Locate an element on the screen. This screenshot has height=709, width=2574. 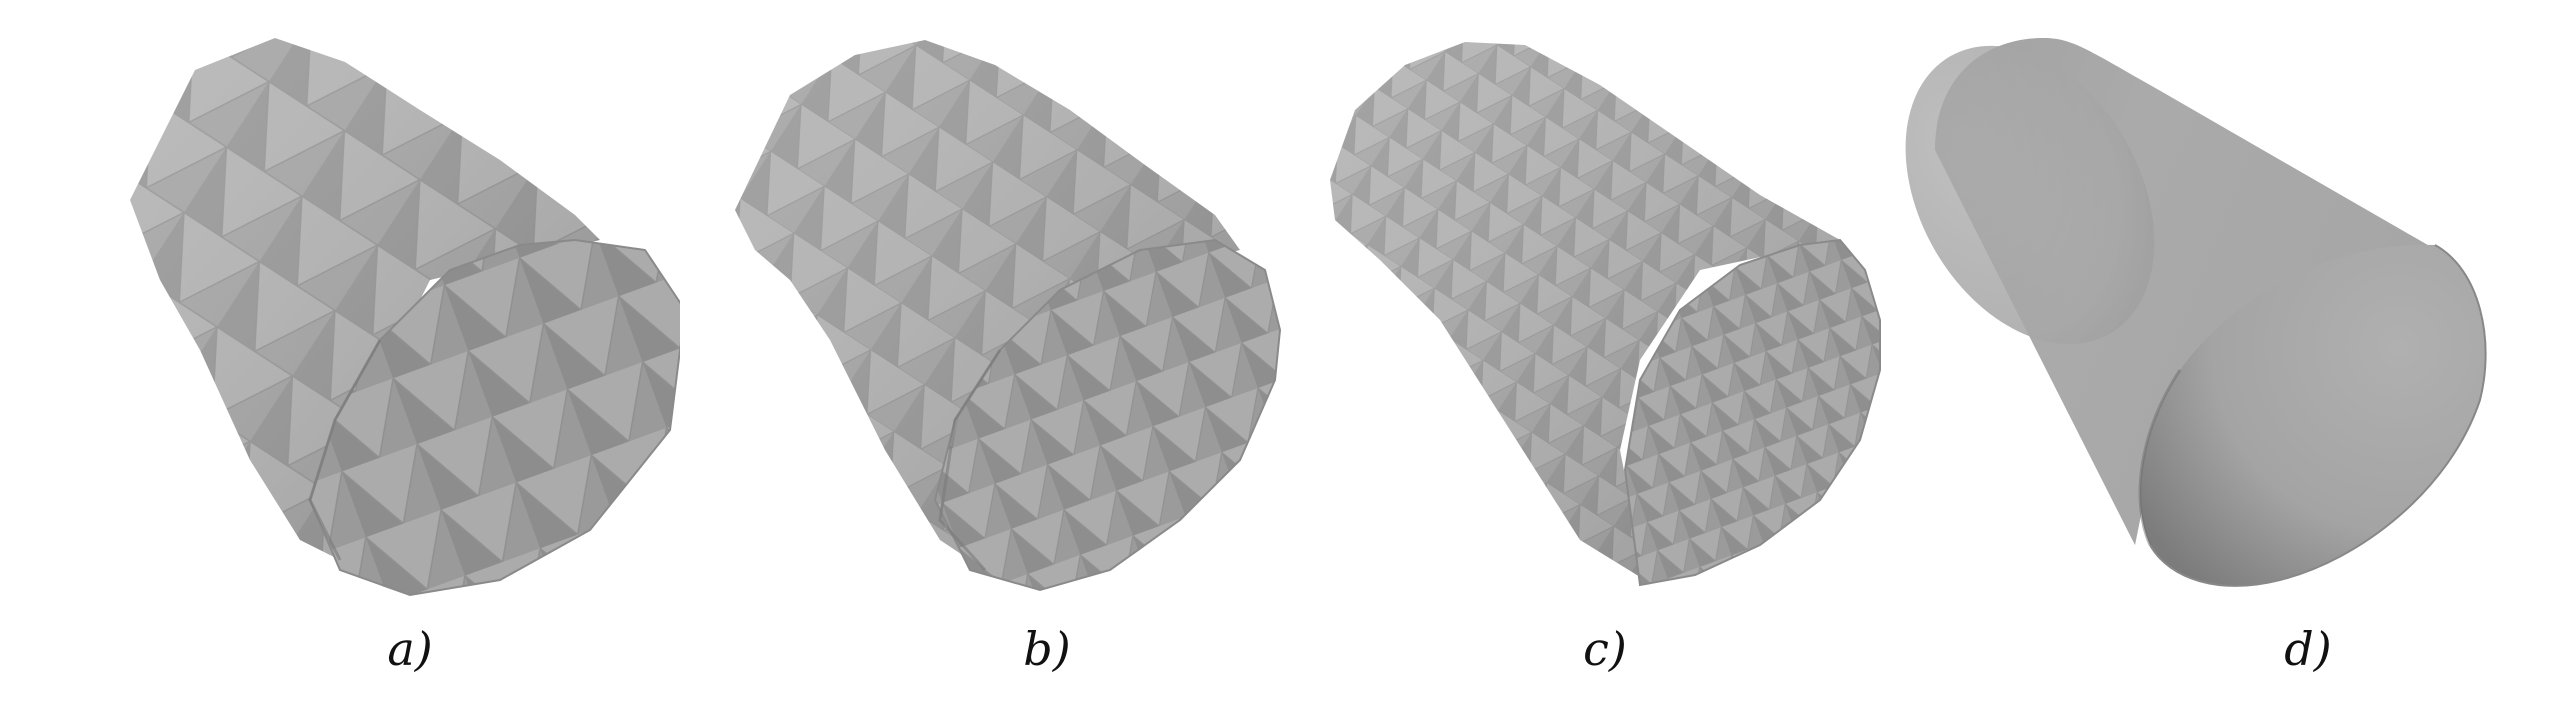
panel-label-a: a) is located at coordinates (410, 649).